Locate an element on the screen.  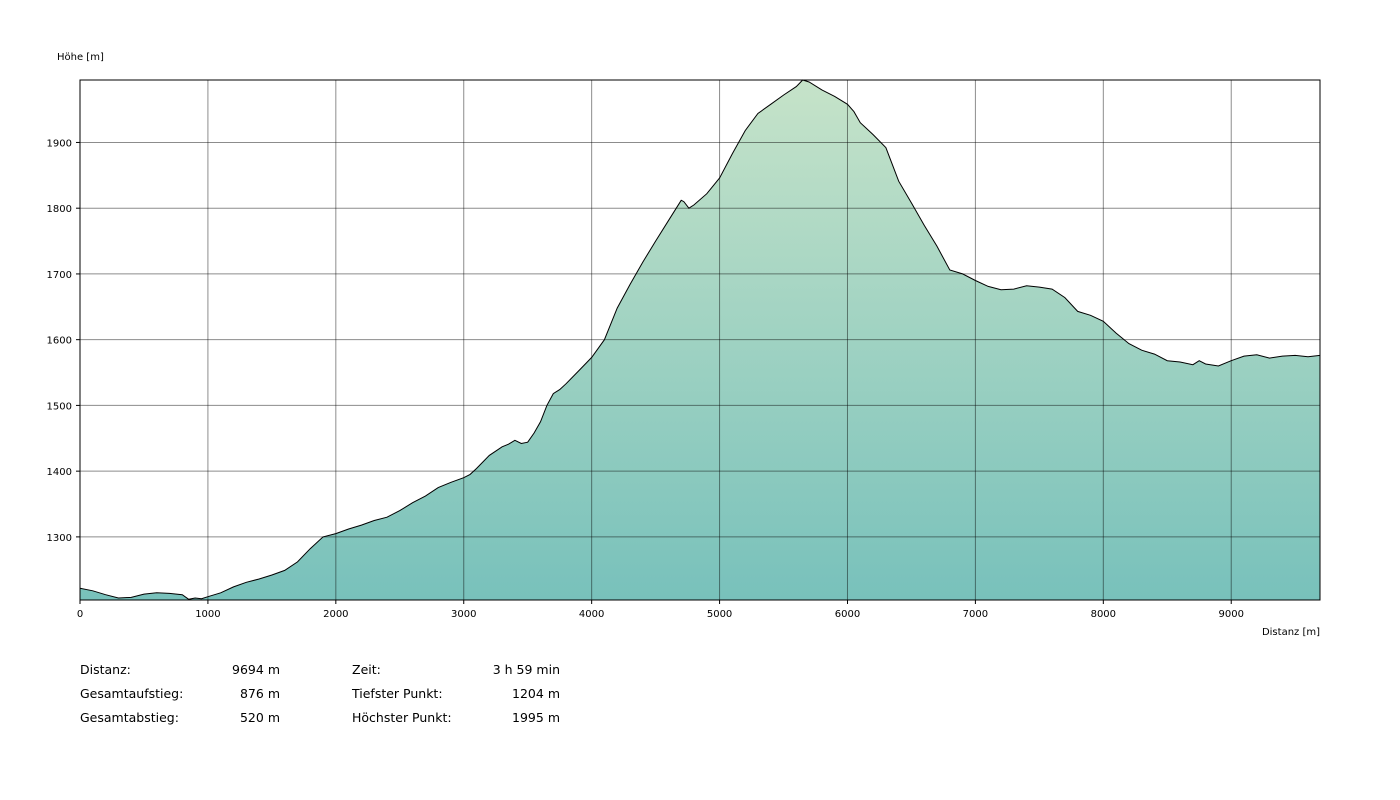
lowest-point-label: Tiefster Punkt: is located at coordinates (397, 693).